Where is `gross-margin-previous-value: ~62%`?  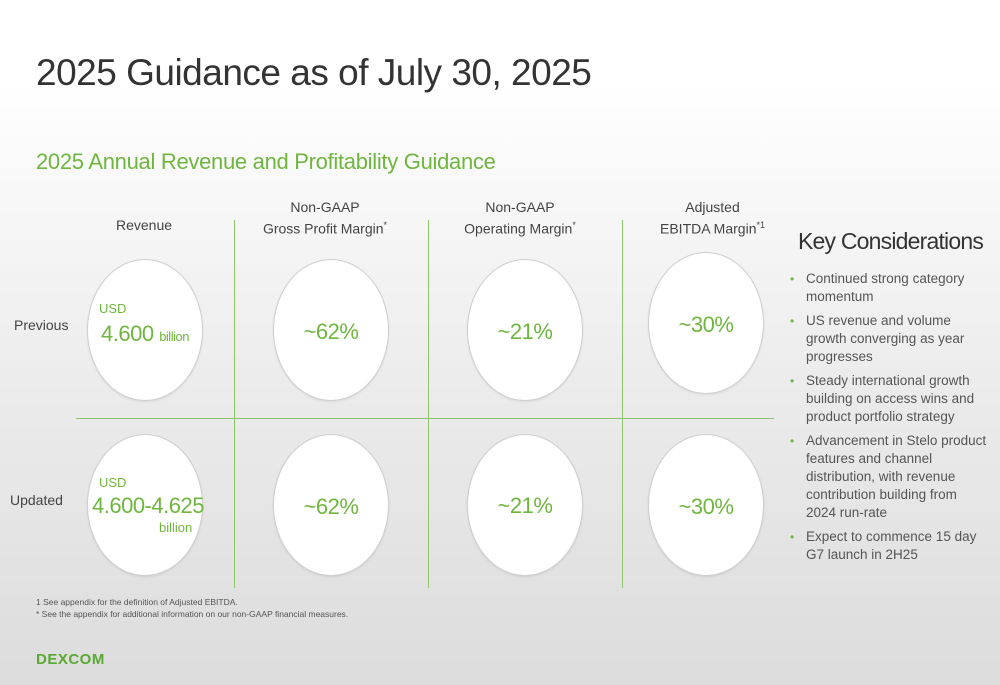 gross-margin-previous-value: ~62% is located at coordinates (331, 331).